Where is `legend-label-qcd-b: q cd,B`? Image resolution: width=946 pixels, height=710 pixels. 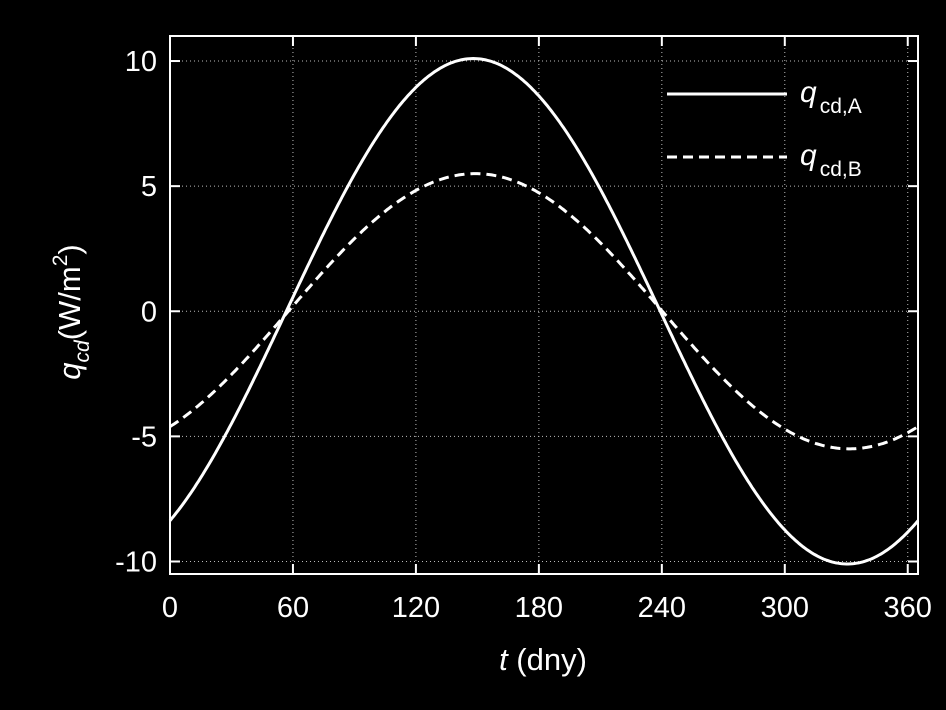 legend-label-qcd-b: q cd,B is located at coordinates (831, 160).